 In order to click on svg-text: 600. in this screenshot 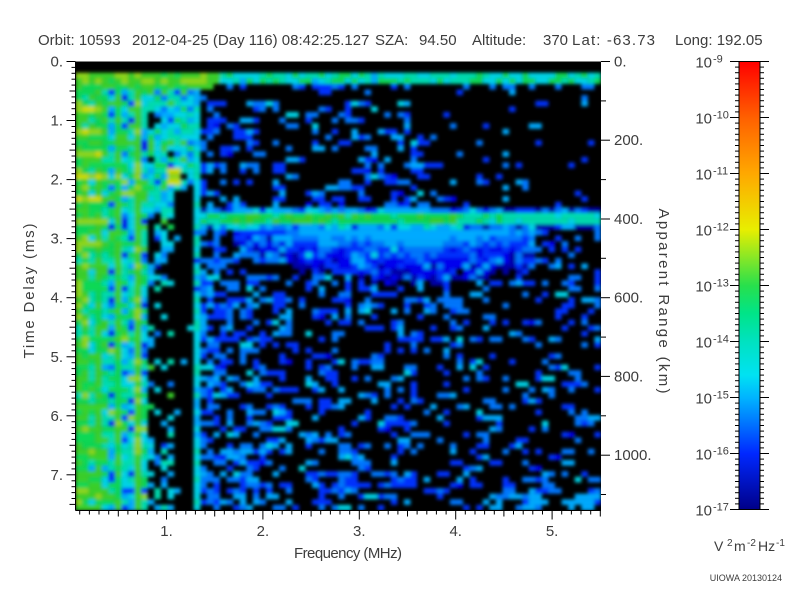, I will do `click(628, 298)`.